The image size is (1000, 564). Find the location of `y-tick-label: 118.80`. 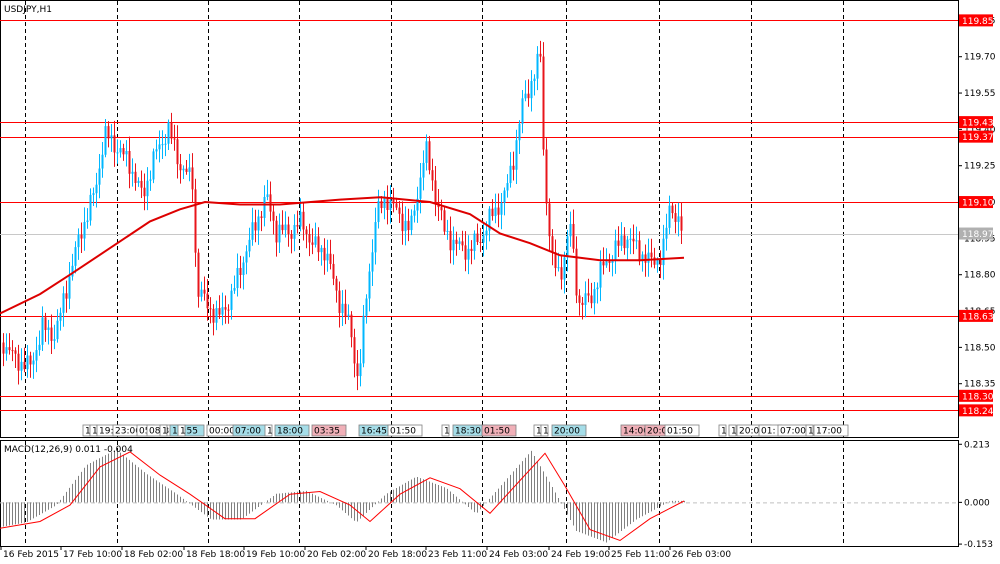

y-tick-label: 118.80 is located at coordinates (980, 276).